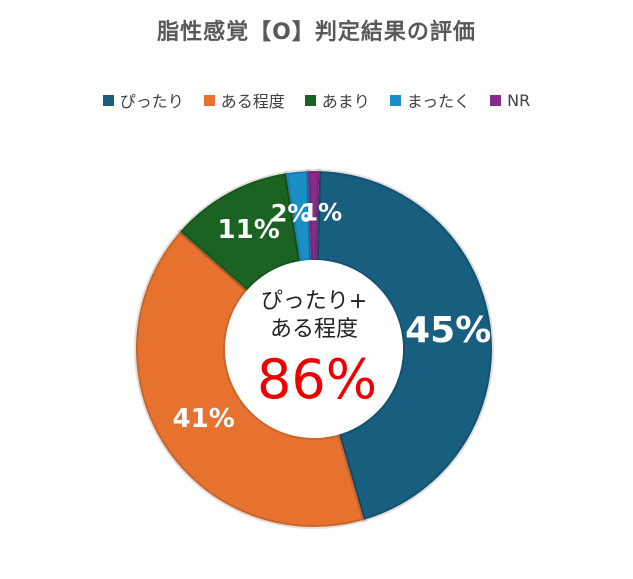  Describe the element at coordinates (310, 100) in the screenshot. I see `legend-swatch-amari` at that location.